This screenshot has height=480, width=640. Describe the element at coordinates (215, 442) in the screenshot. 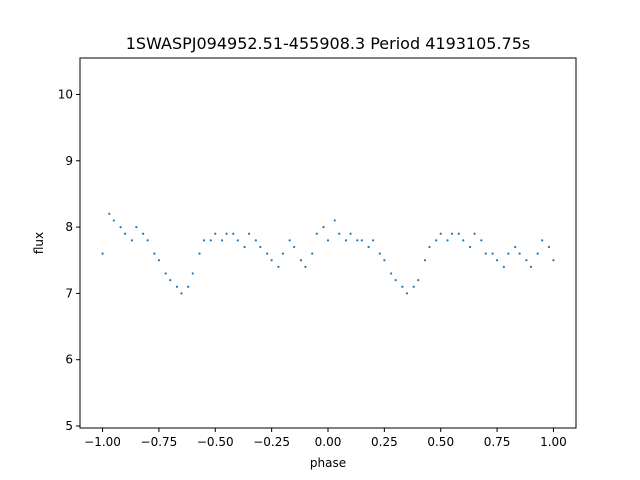

I see `x-tick-label: −0.50` at that location.